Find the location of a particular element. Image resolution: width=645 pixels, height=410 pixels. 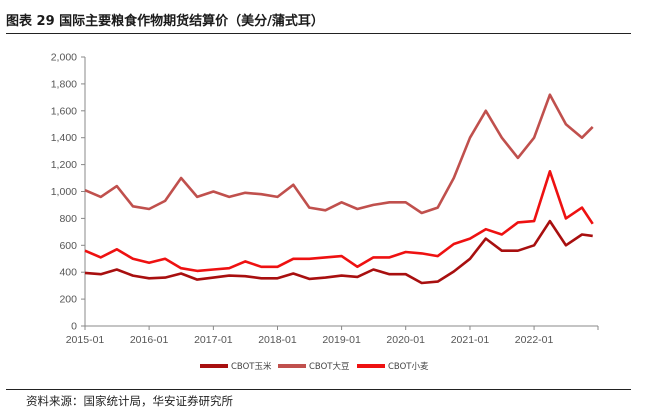

x-tick-label: 2020-01 is located at coordinates (405, 340).